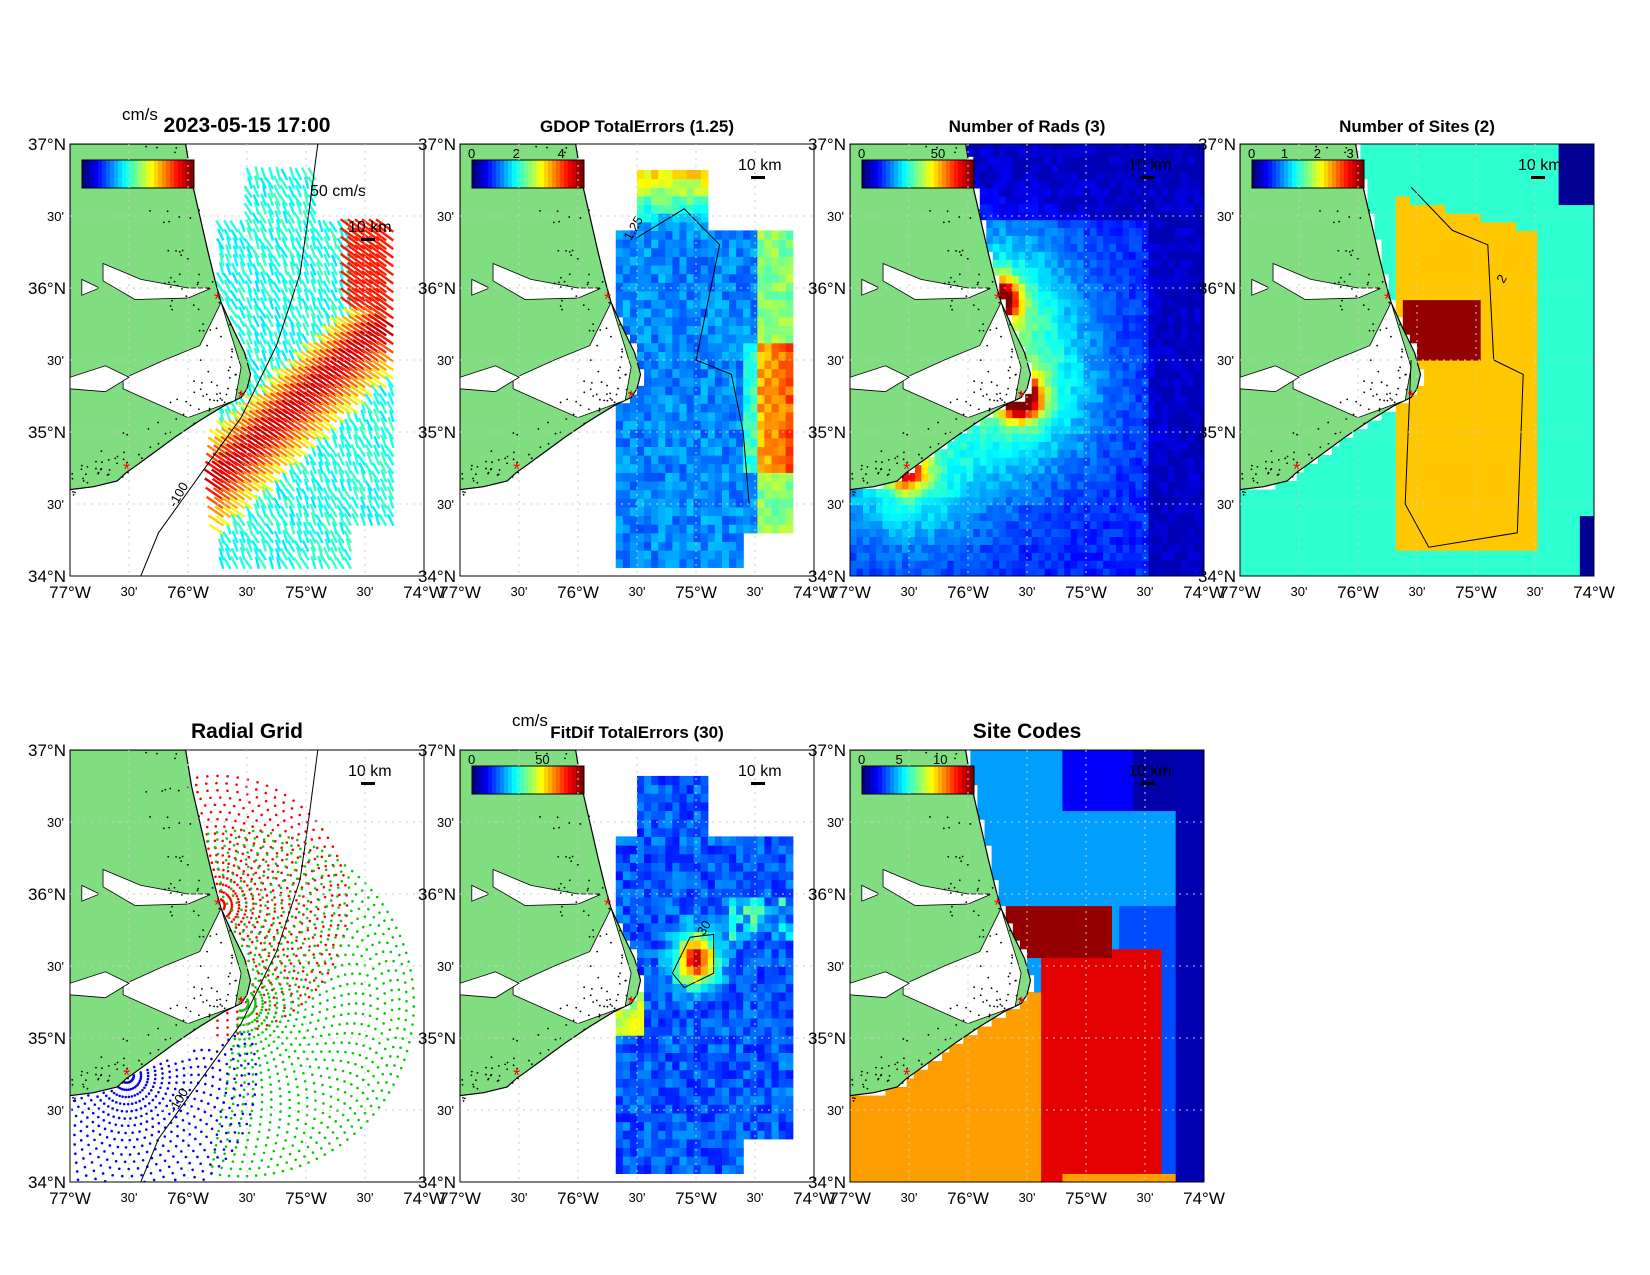  Describe the element at coordinates (1021, 397) in the screenshot. I see `radar-site-marker: *` at that location.